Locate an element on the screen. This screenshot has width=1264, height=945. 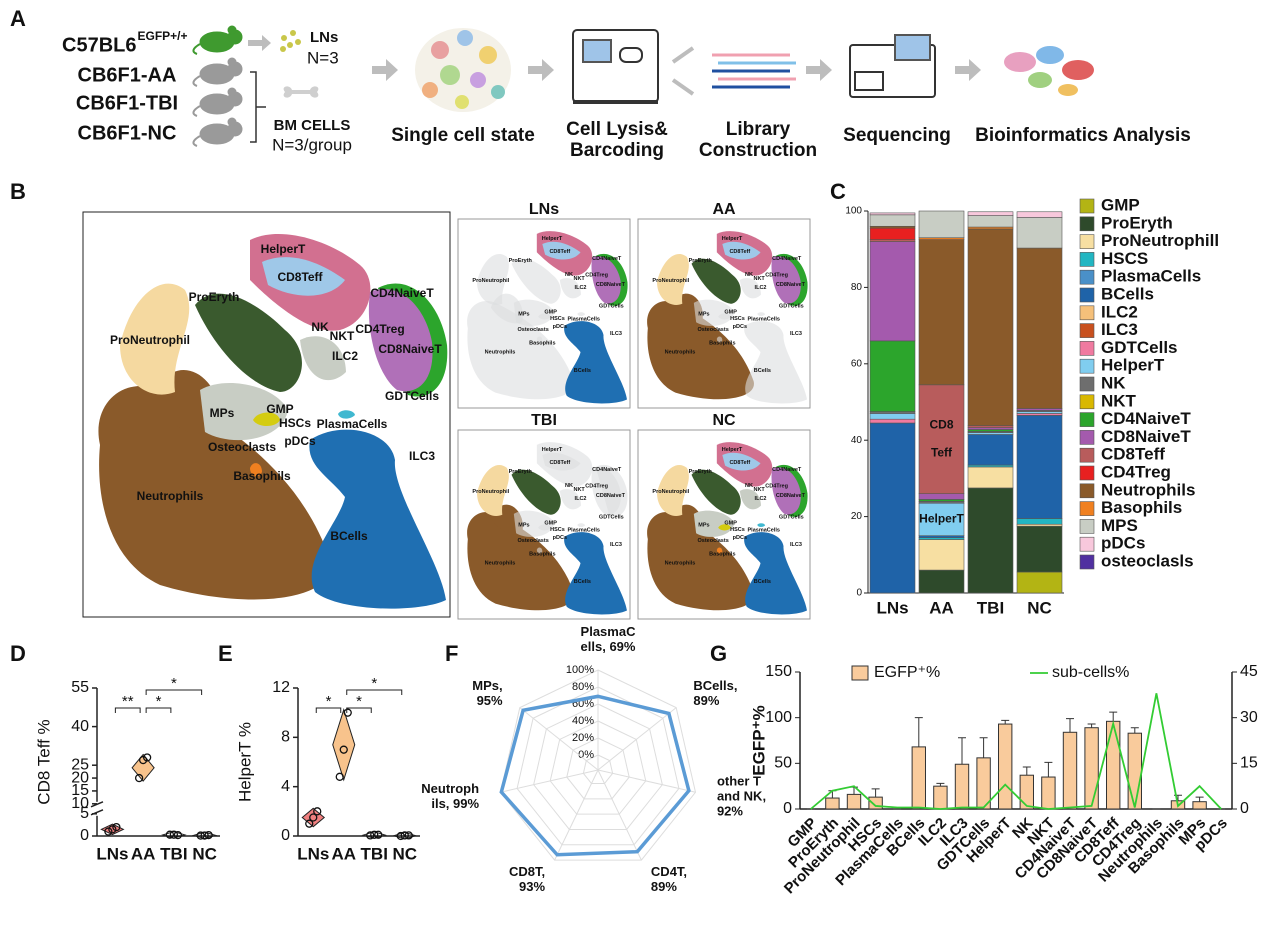
x-tick-label: AA is located at coordinates (143, 853).